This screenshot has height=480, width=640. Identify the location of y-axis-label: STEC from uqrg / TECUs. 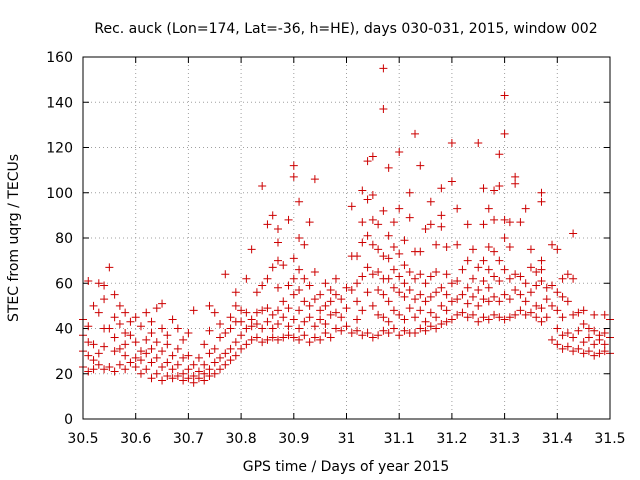
(14, 238).